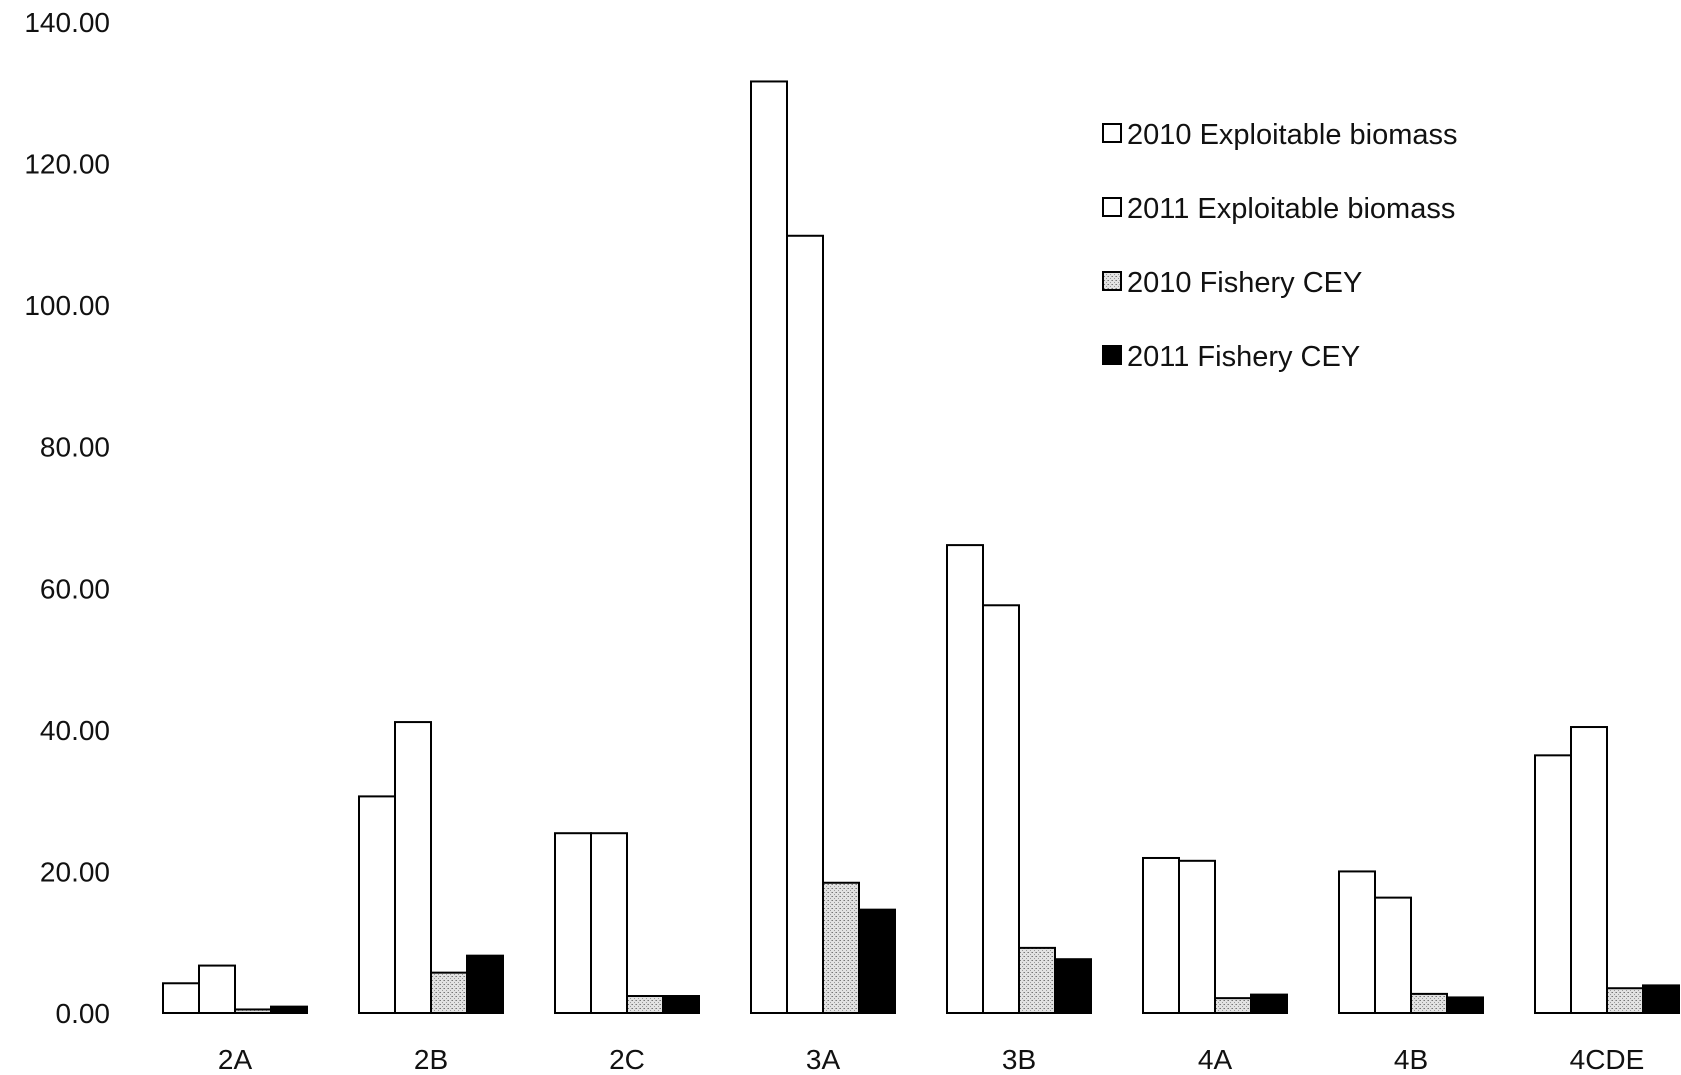 The image size is (1681, 1075). I want to click on y-tick-label: 120.00, so click(67, 164).